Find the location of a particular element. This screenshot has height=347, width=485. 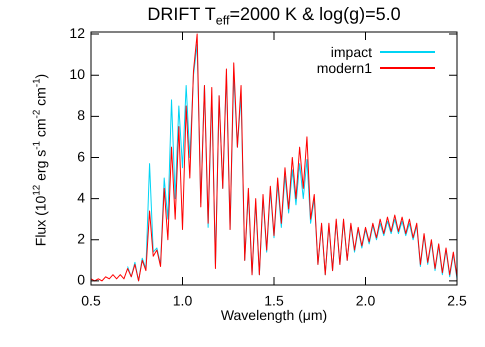

y-tick-label: 12 is located at coordinates (77, 32).